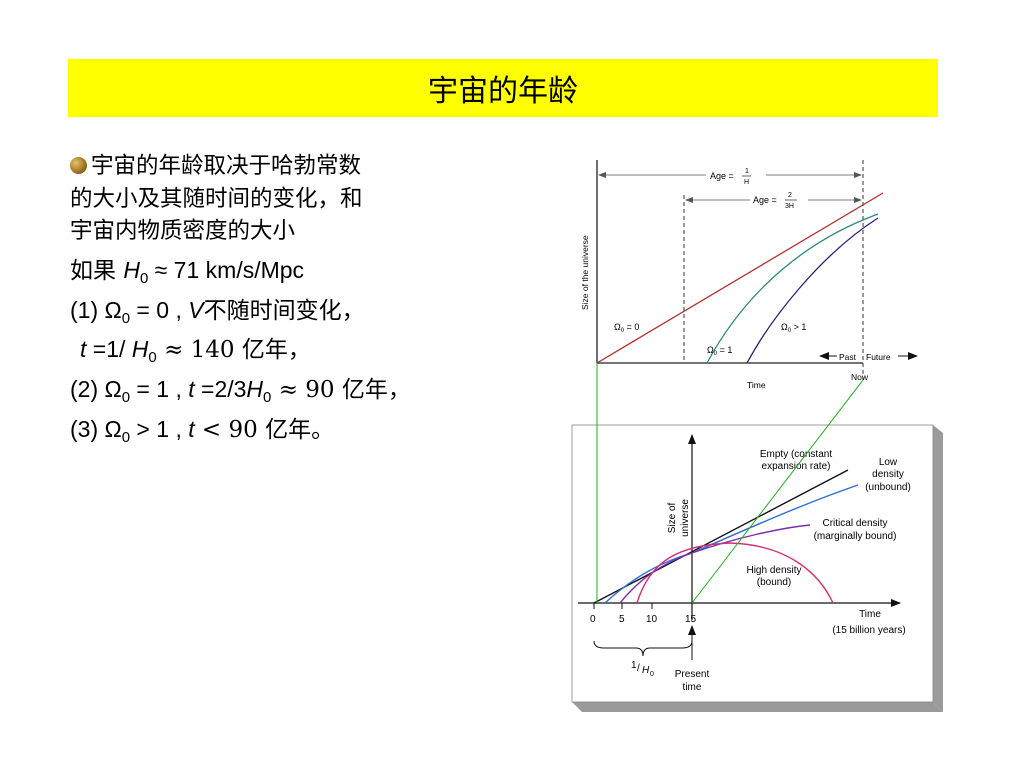 This screenshot has width=1024, height=768. What do you see at coordinates (196, 309) in the screenshot?
I see `case-1-v: V` at bounding box center [196, 309].